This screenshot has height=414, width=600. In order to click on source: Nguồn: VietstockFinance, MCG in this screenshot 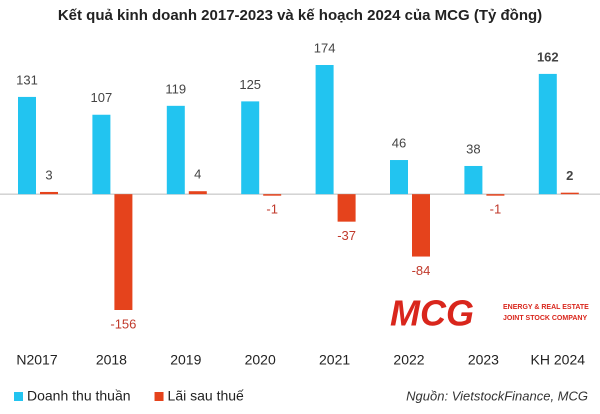, I will do `click(497, 395)`.